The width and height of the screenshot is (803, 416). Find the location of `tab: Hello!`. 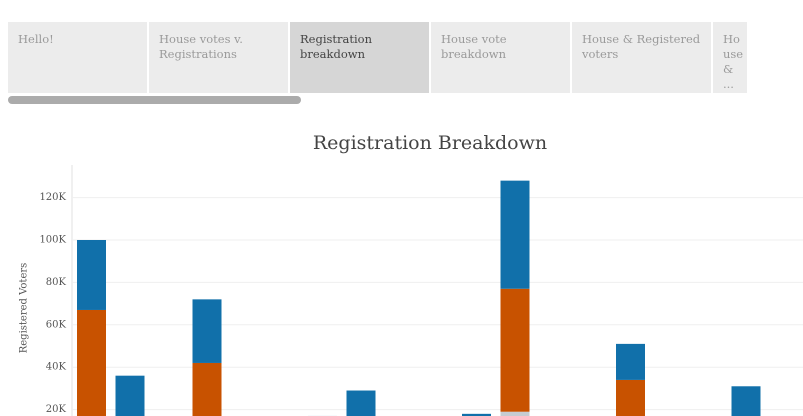

tab: Hello! is located at coordinates (78, 57).